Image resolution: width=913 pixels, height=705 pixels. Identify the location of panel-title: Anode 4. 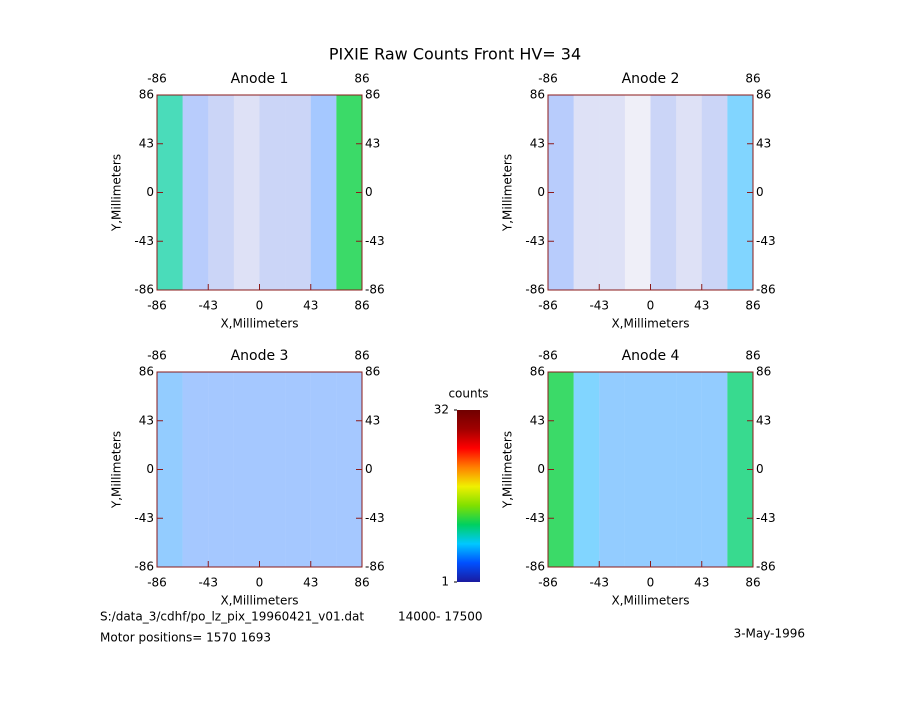
(651, 356).